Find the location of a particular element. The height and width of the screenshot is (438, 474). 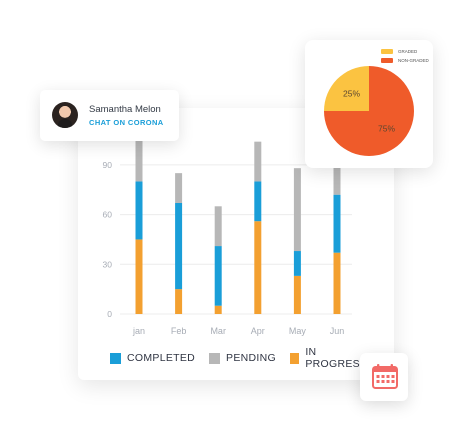

legend-swatch-completed is located at coordinates (115, 358).